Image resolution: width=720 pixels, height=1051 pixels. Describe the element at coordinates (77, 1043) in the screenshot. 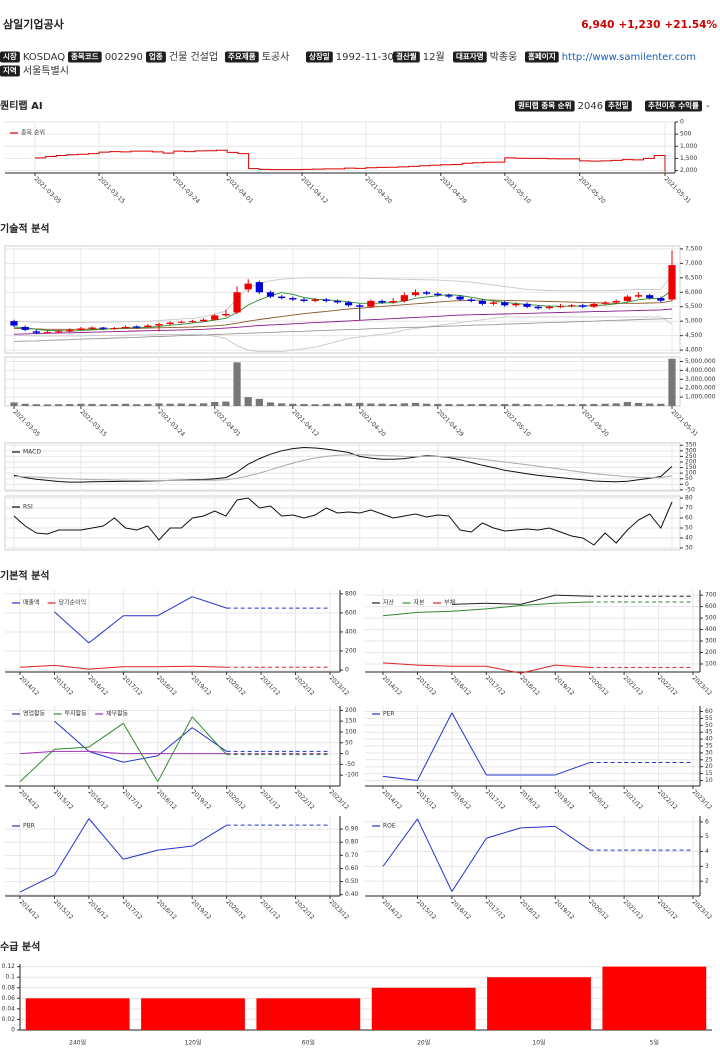

I see `x-tick-label: 240일` at that location.